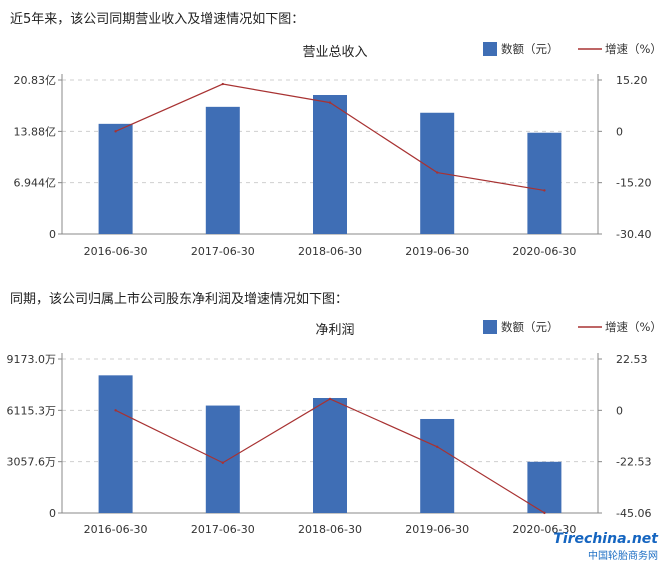 This screenshot has height=565, width=664. I want to click on chart-title: 营业总收入, so click(334, 52).